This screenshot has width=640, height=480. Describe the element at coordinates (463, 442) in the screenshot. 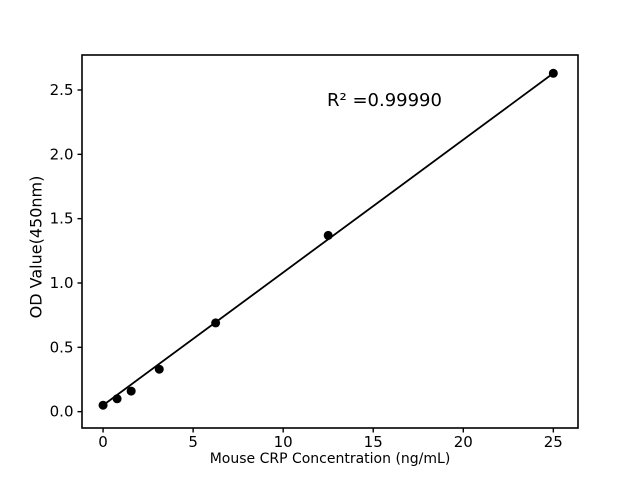

I see `x-tick-label: 20` at that location.